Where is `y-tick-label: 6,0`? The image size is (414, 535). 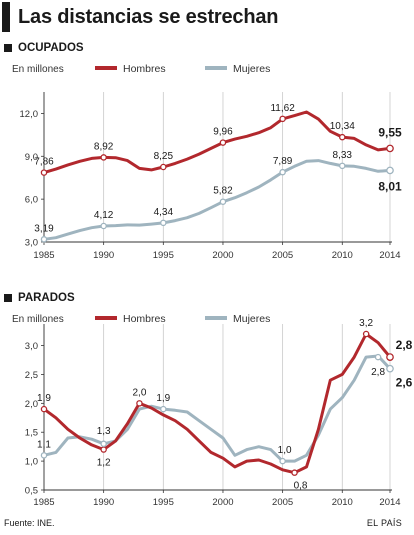 y-tick-label: 6,0 is located at coordinates (31, 200).